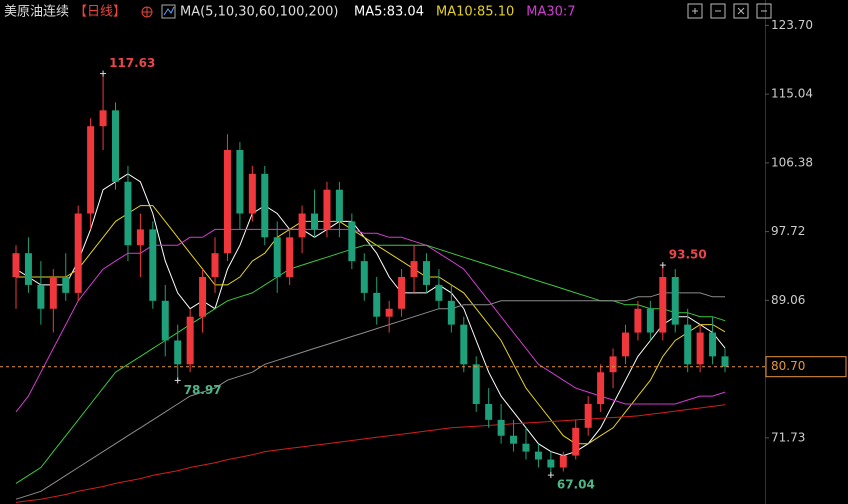 Image resolution: width=848 pixels, height=504 pixels. Describe the element at coordinates (788, 437) in the screenshot. I see `y-tick-label: 71.73` at that location.